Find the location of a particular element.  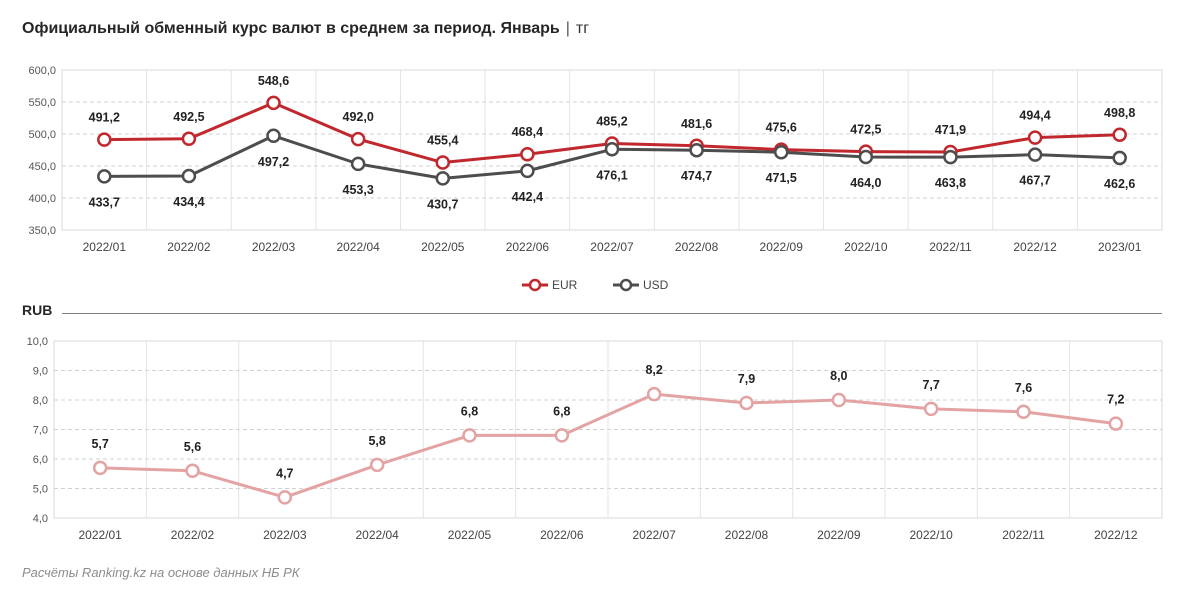

y-tick-label: 7,0 is located at coordinates (40, 431).